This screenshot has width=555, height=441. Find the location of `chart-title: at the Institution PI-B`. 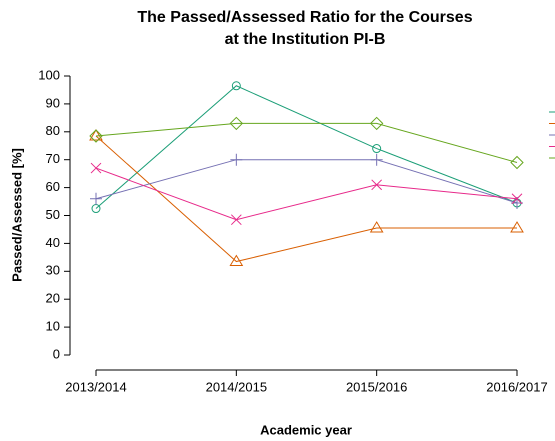

chart-title: at the Institution PI-B is located at coordinates (305, 39).